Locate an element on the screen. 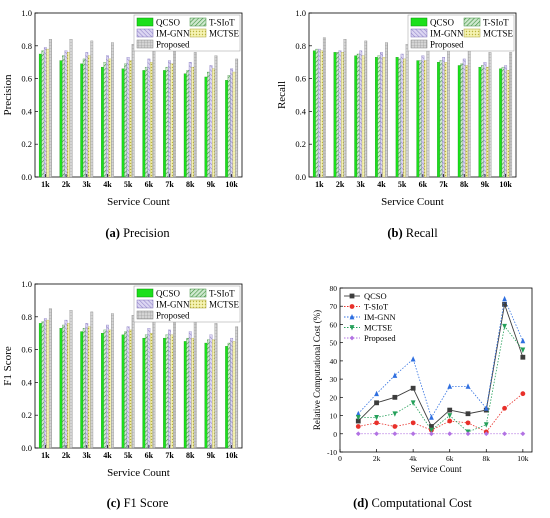  x-tick-label: 4k is located at coordinates (107, 184).